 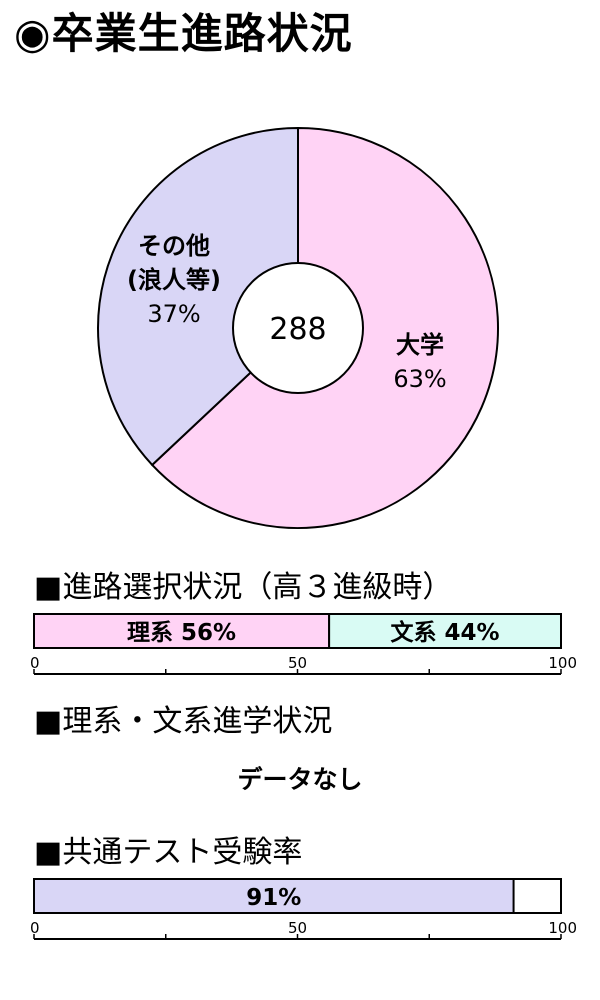 What do you see at coordinates (35, 663) in the screenshot?
I see `course-bar-tick-label: 0` at bounding box center [35, 663].